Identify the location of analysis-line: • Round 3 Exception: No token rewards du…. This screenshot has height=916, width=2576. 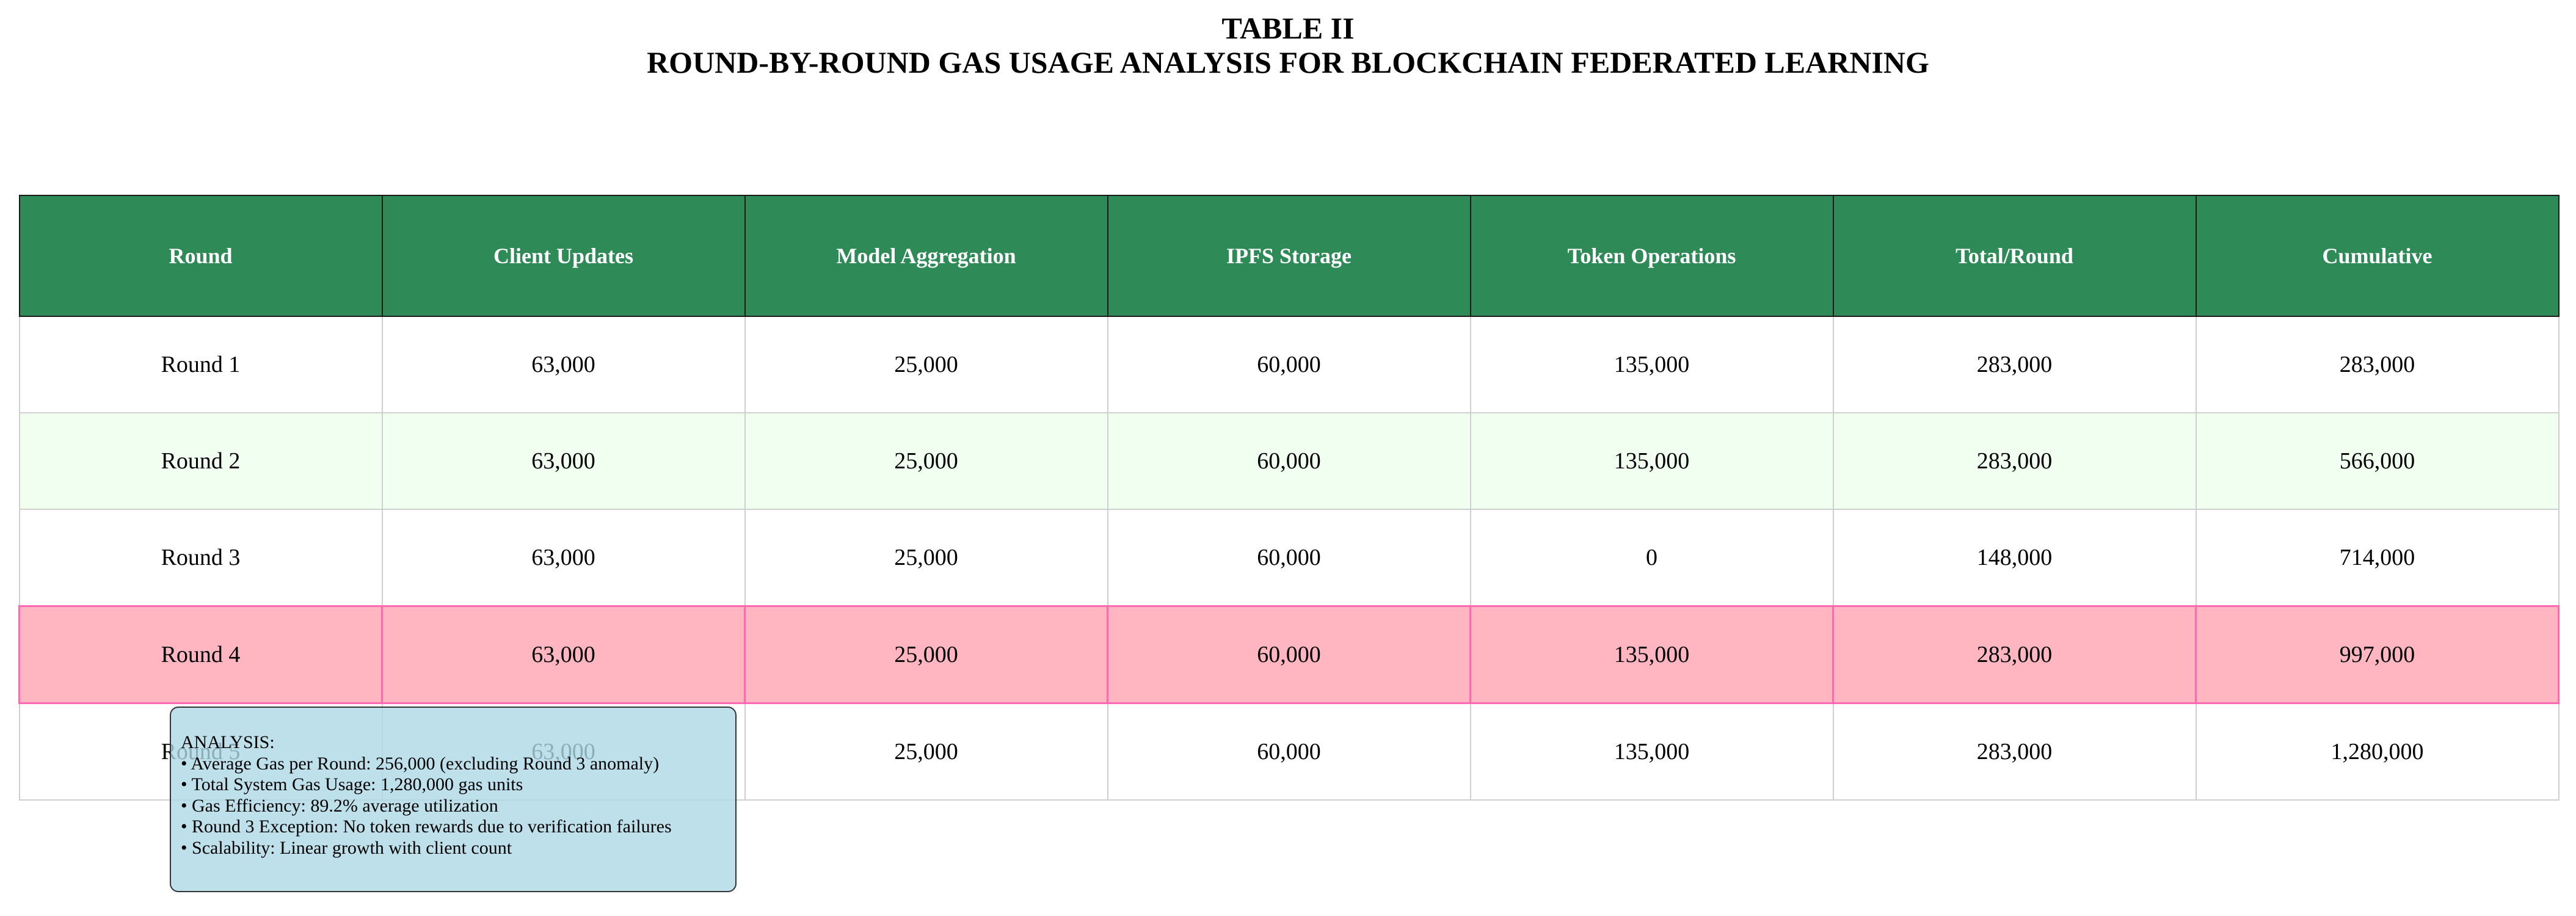
(426, 826).